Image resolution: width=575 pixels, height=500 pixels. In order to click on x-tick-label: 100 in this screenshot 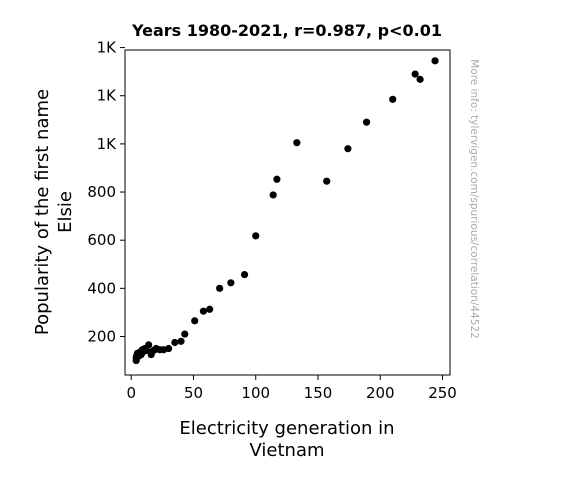, I will do `click(255, 393)`.